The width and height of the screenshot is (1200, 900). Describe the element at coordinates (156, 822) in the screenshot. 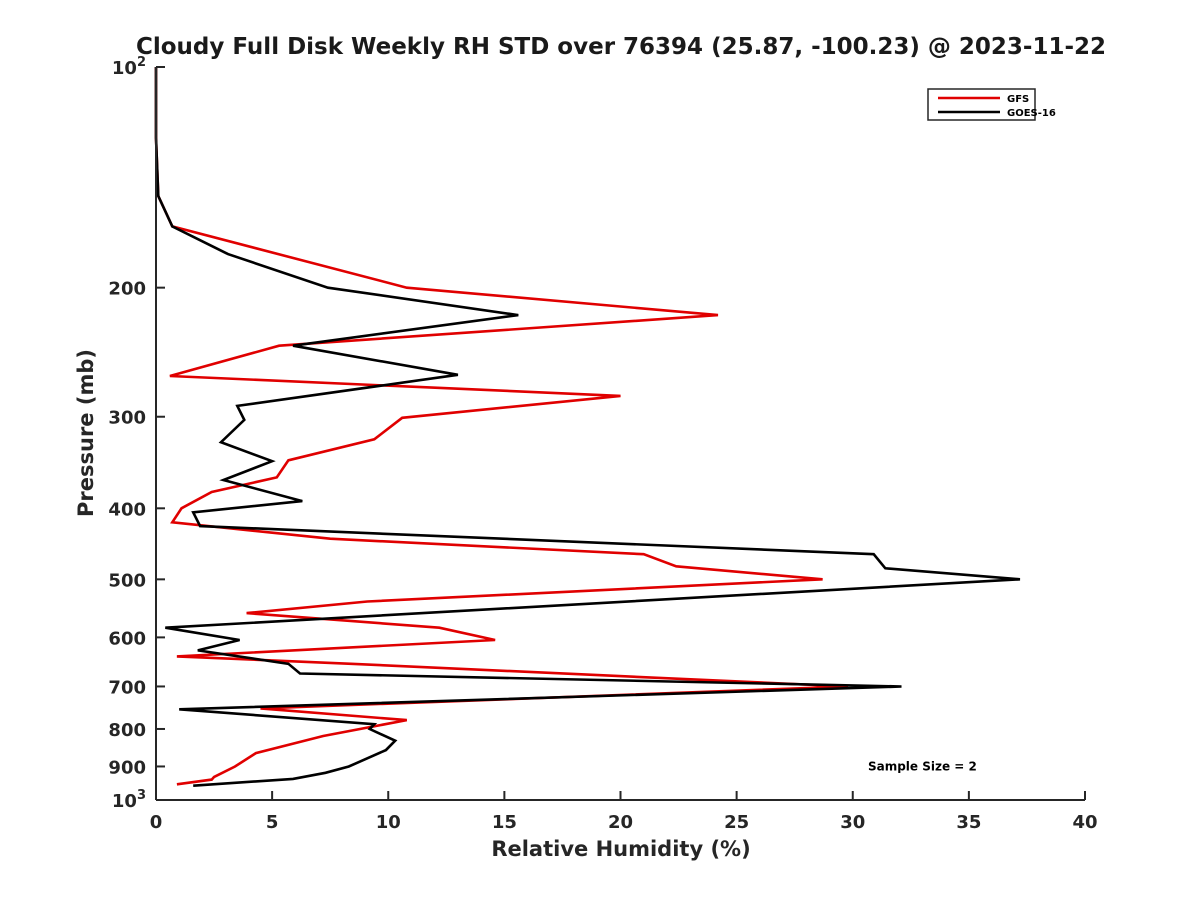

I see `x-tick-label: 0` at that location.